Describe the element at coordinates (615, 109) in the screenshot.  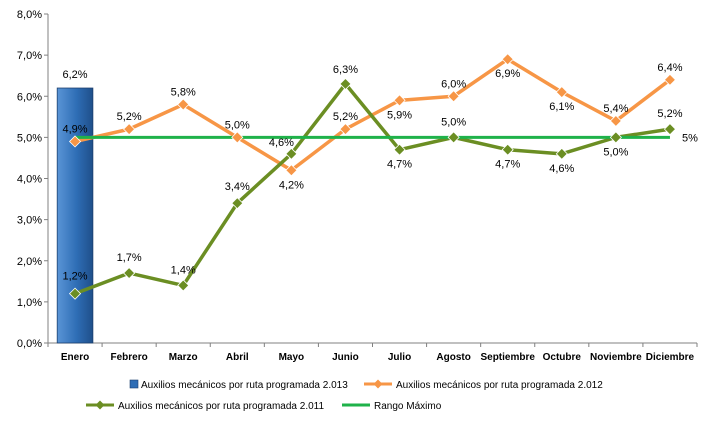
I see `data-label-2012: 5,4%` at that location.